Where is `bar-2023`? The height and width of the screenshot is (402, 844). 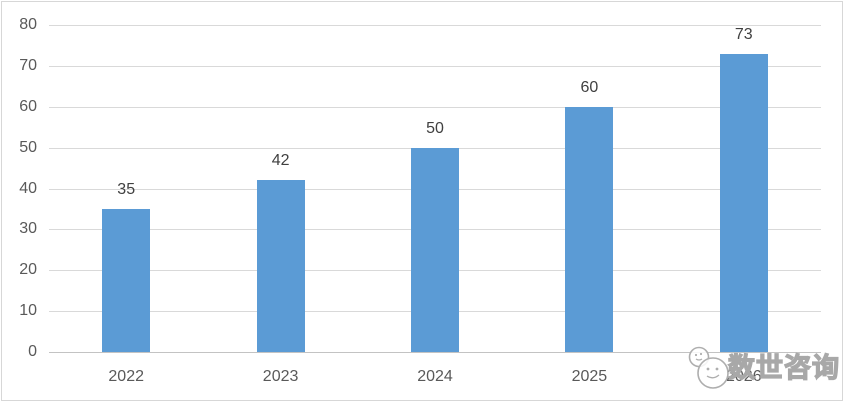
bar-2023 is located at coordinates (280, 266).